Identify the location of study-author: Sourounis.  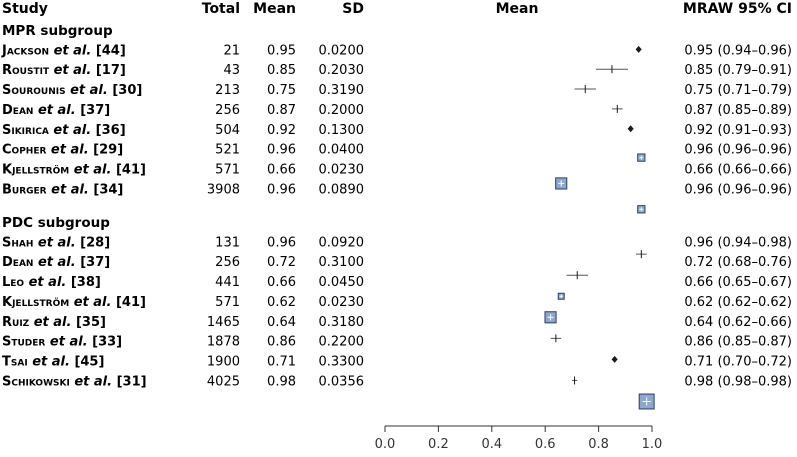
(34, 90).